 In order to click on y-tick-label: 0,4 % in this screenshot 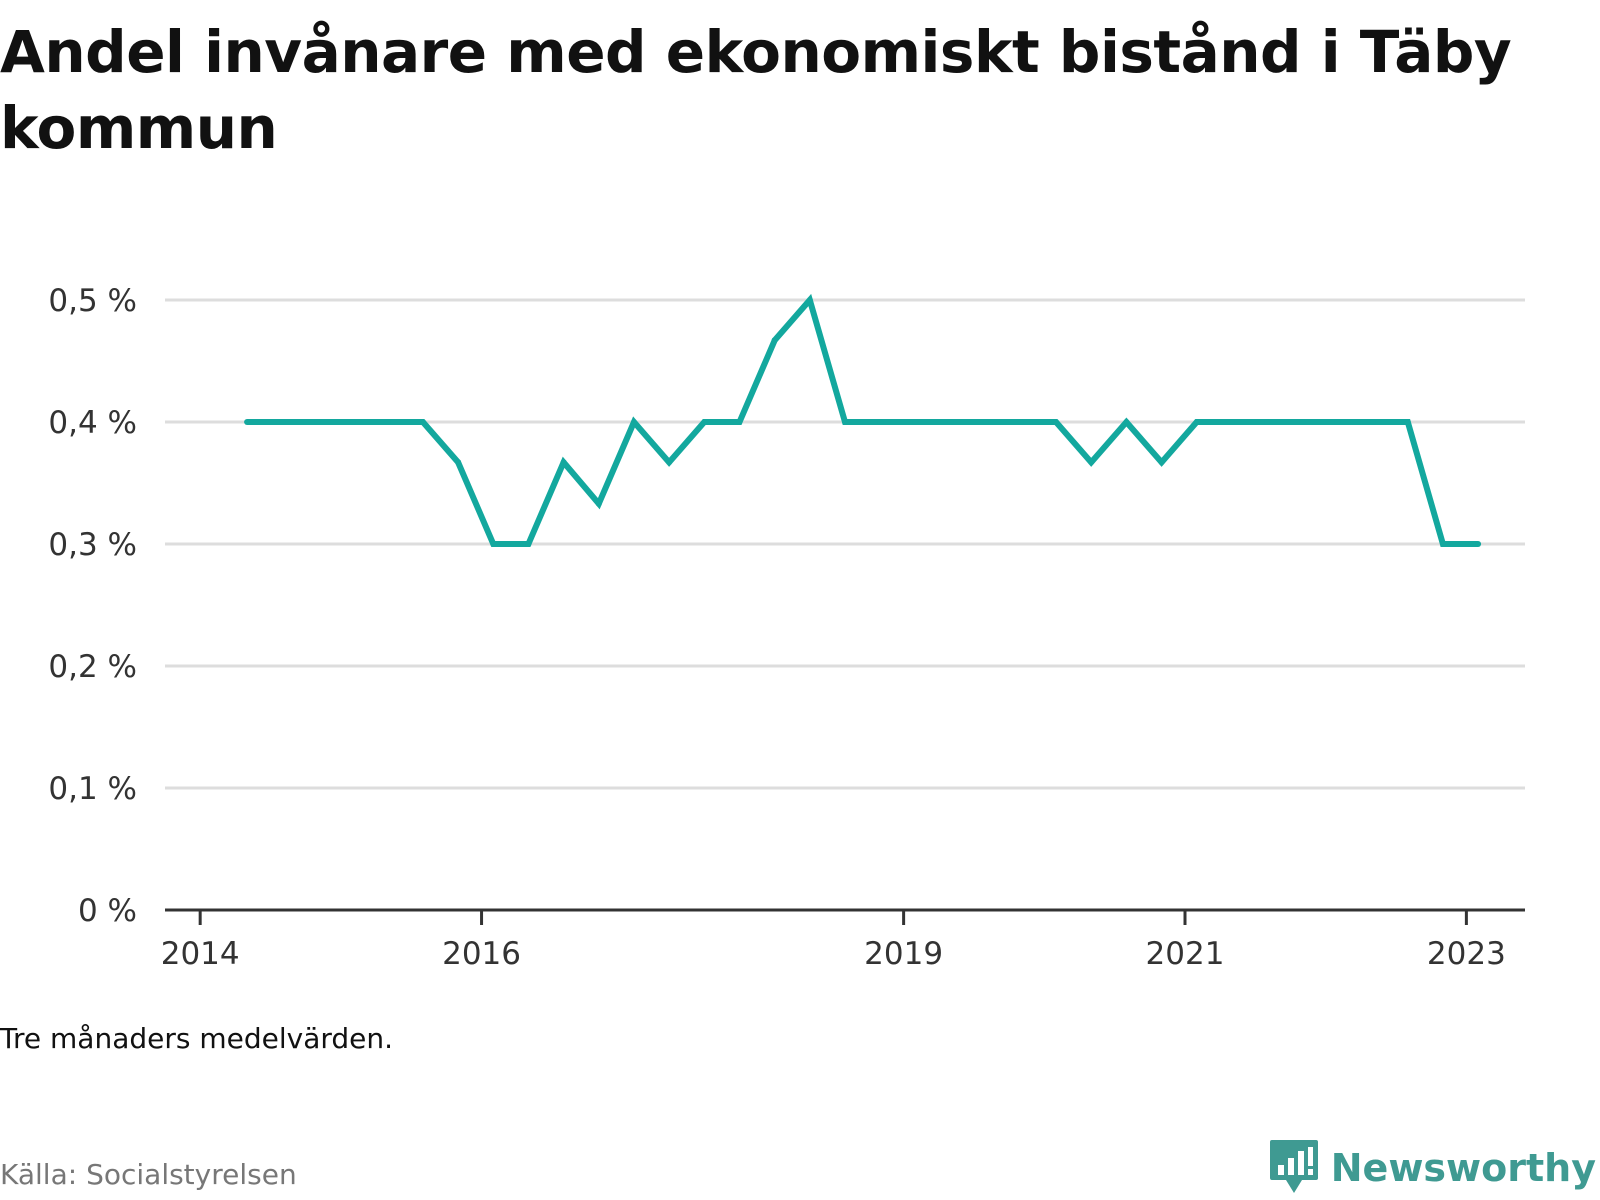, I will do `click(92, 423)`.